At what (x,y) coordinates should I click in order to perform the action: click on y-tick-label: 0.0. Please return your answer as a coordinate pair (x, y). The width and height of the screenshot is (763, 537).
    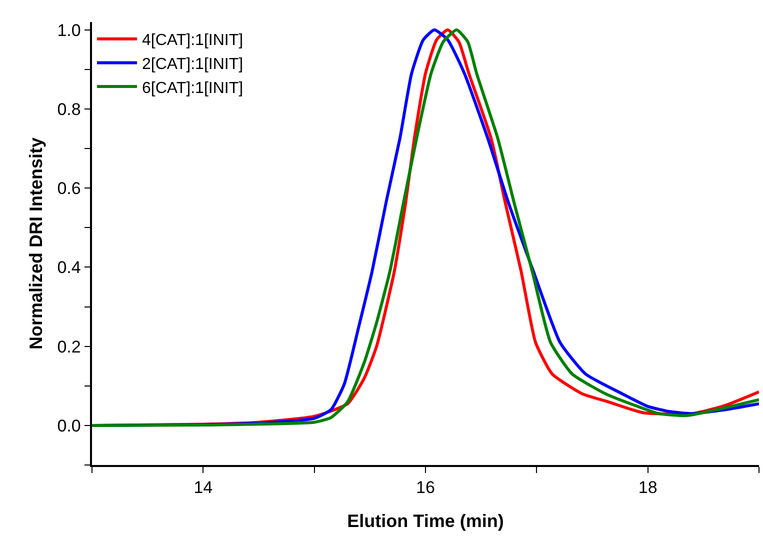
    Looking at the image, I should click on (69, 426).